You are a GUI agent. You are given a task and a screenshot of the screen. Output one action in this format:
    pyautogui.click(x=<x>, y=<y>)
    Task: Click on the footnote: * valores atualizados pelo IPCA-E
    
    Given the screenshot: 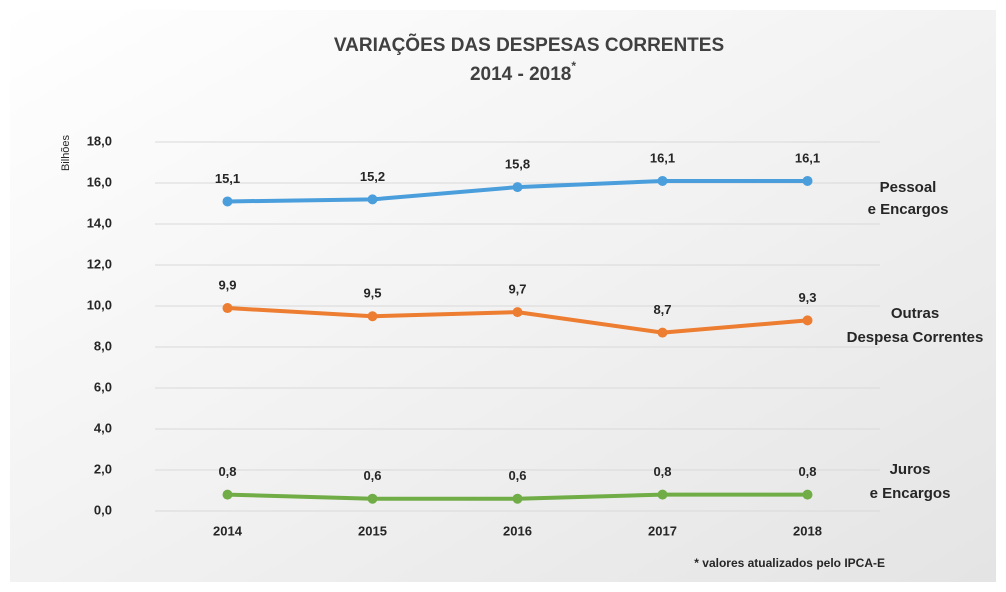 What is the action you would take?
    pyautogui.click(x=789, y=563)
    